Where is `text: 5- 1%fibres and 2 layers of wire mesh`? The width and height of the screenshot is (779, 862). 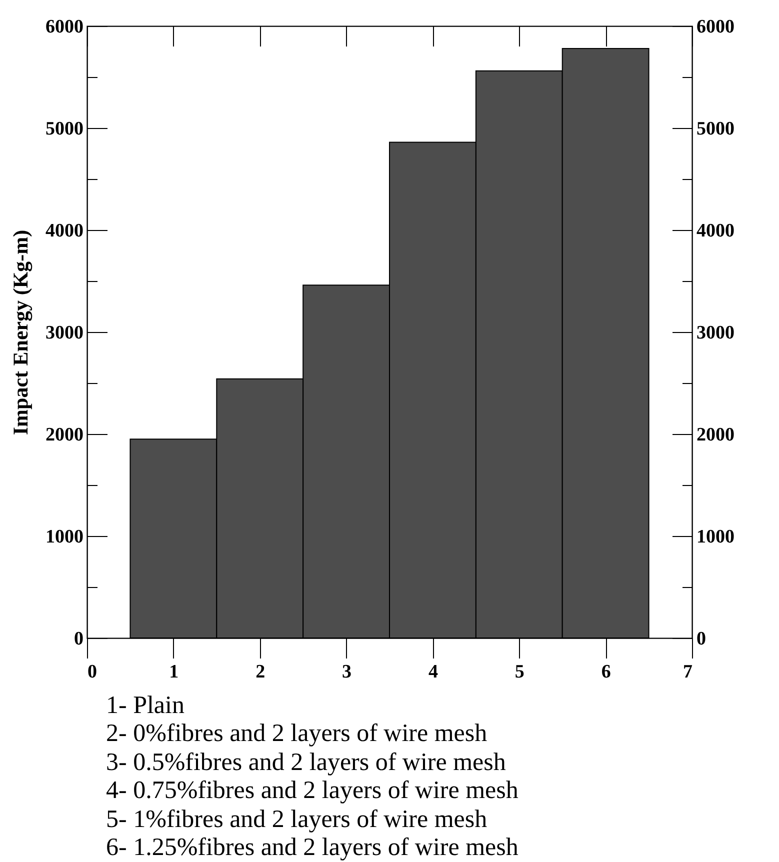 text: 5- 1%fibres and 2 layers of wire mesh is located at coordinates (297, 820).